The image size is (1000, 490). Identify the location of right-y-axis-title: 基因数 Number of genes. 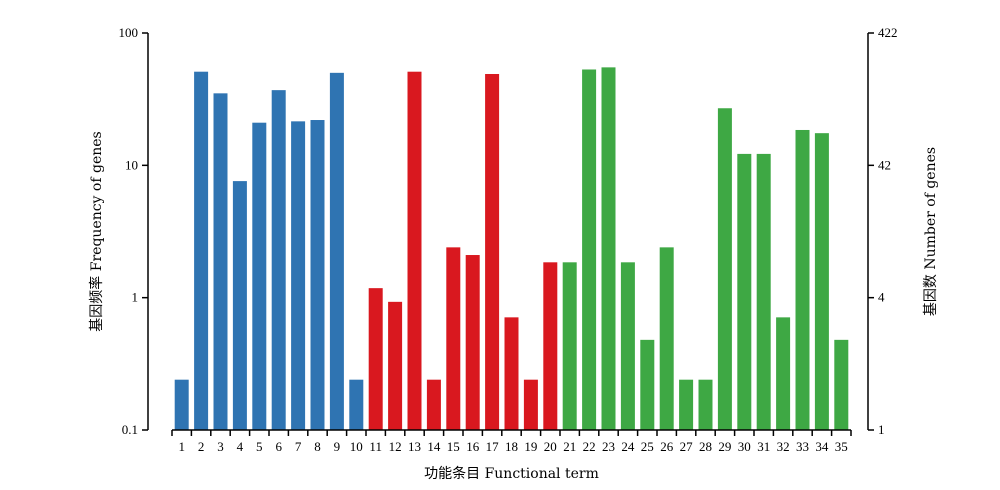
(930, 231).